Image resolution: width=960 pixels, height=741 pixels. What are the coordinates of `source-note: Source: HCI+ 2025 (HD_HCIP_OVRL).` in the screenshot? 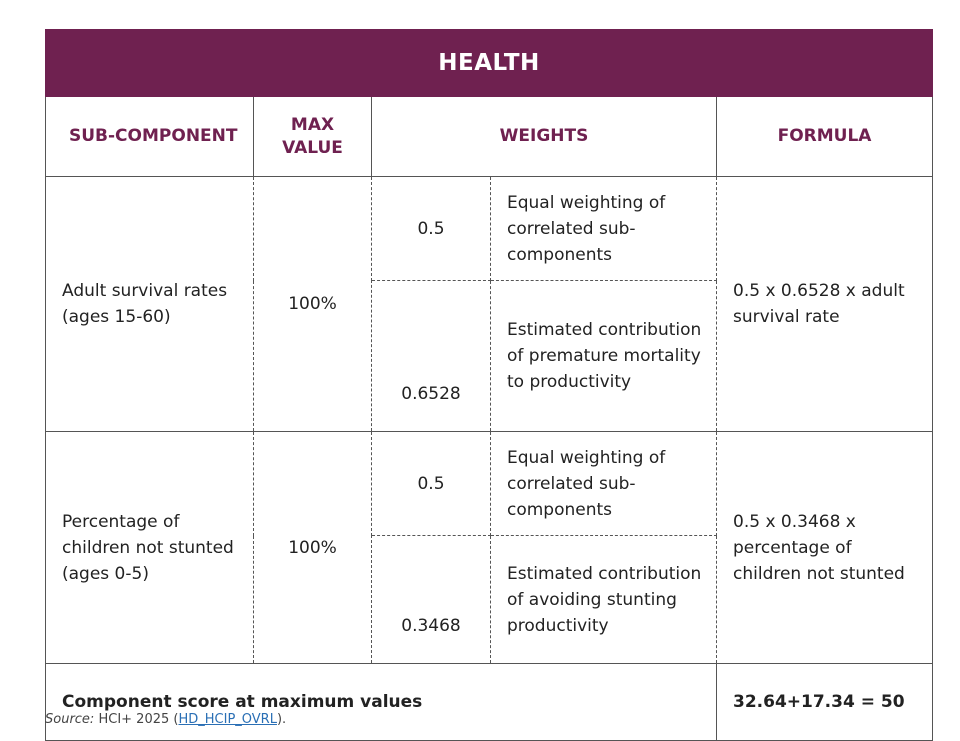 It's located at (165, 719).